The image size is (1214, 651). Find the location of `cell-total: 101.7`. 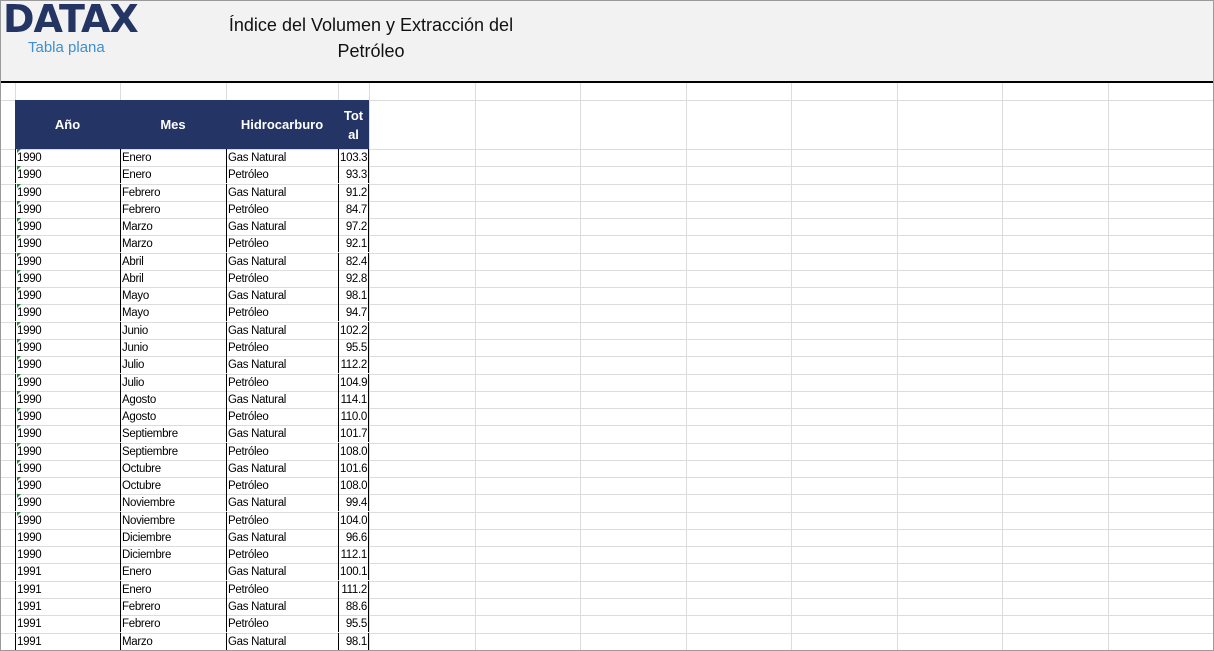

cell-total: 101.7 is located at coordinates (353, 433).